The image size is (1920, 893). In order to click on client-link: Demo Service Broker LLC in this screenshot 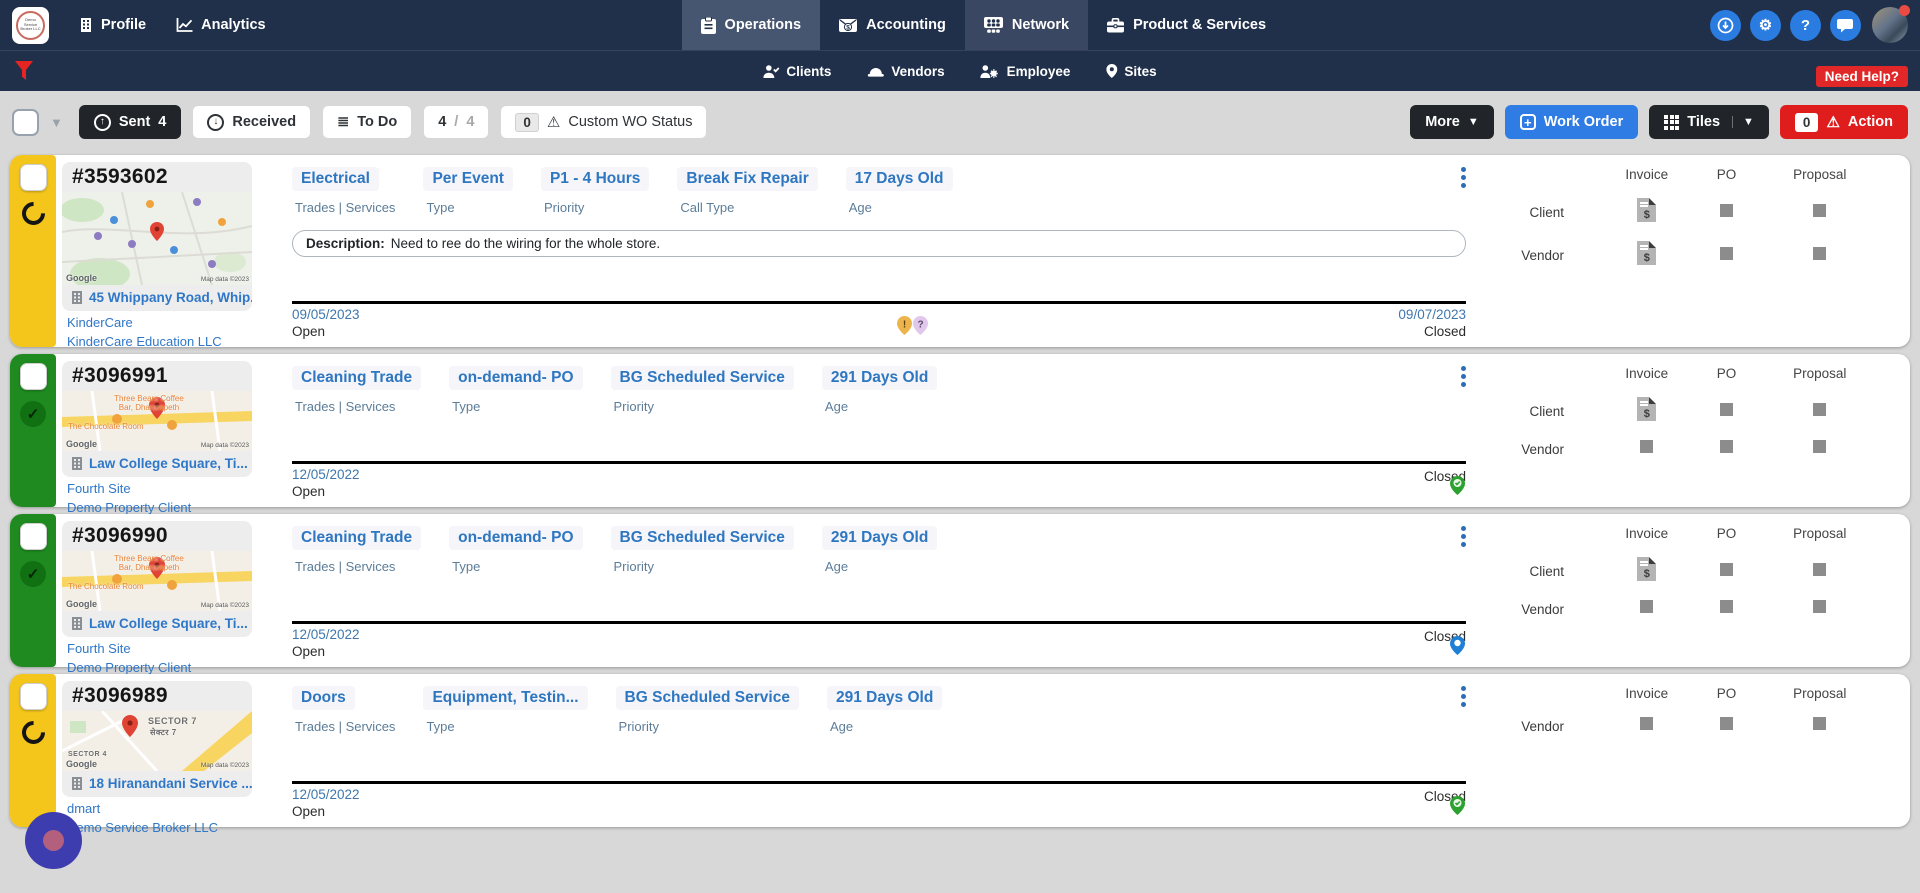, I will do `click(142, 827)`.